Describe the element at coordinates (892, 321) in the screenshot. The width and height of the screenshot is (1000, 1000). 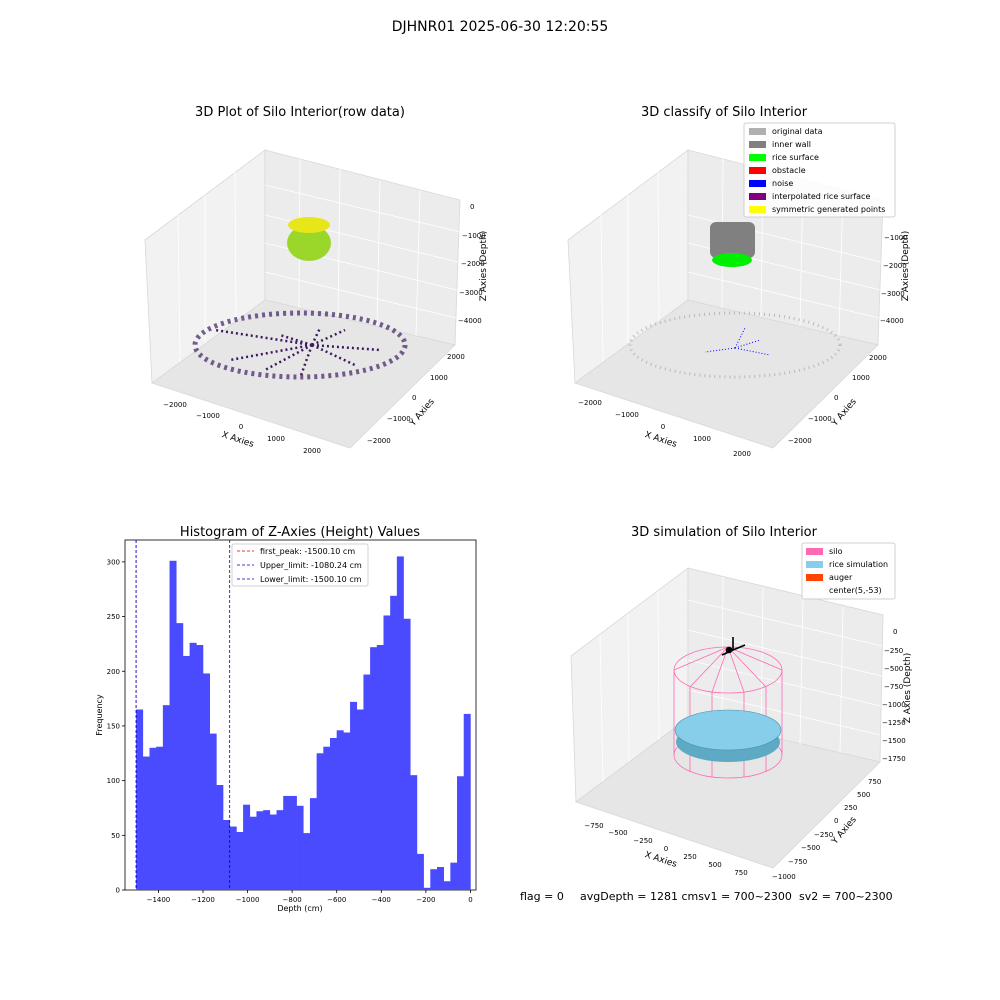
I see `classify-3d-z-tick: −4000` at that location.